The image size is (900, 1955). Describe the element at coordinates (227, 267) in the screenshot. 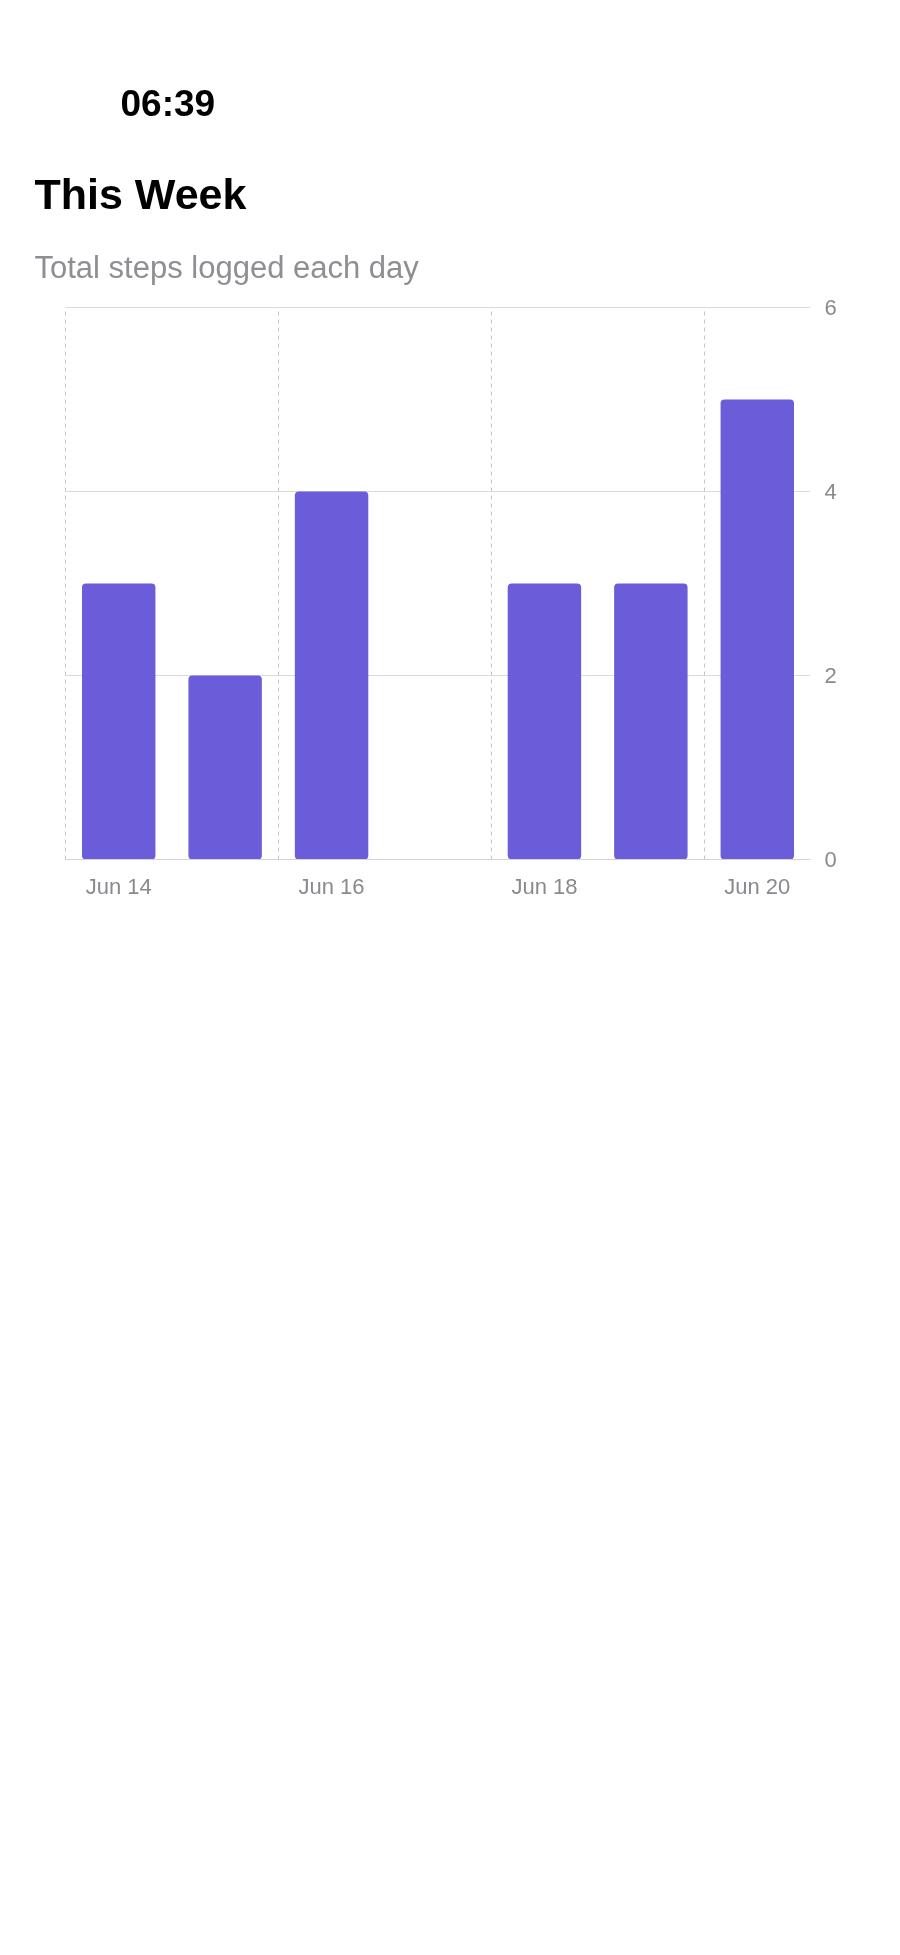

I see `chart-subtitle: Total steps logged each day` at that location.